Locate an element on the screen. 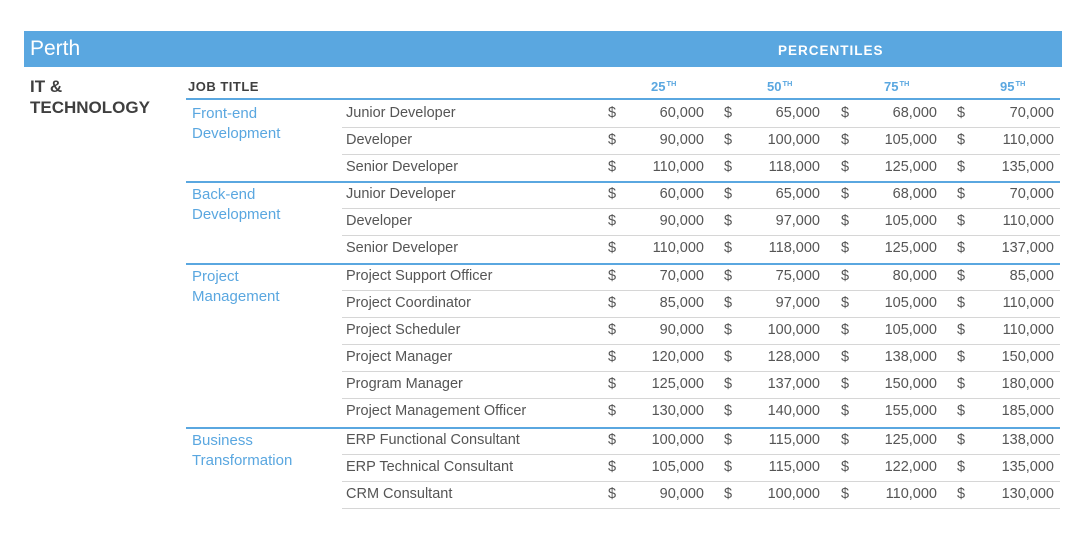  job-title-cell: Project Scheduler is located at coordinates (403, 330).